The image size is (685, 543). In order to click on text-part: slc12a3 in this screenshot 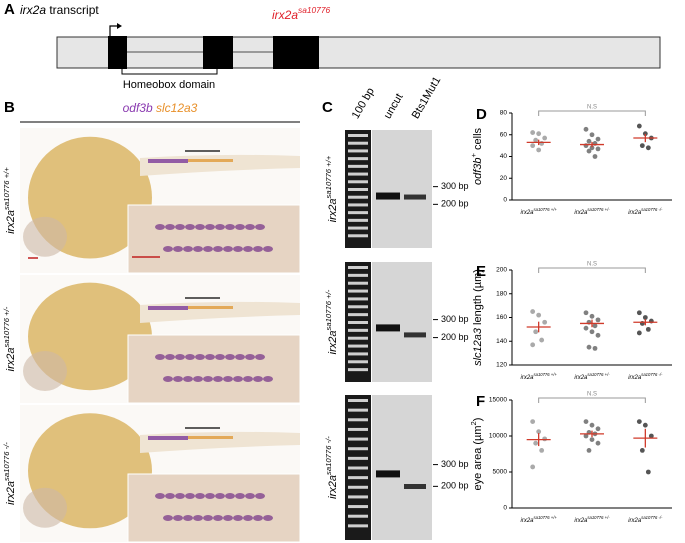, I will do `click(478, 346)`.